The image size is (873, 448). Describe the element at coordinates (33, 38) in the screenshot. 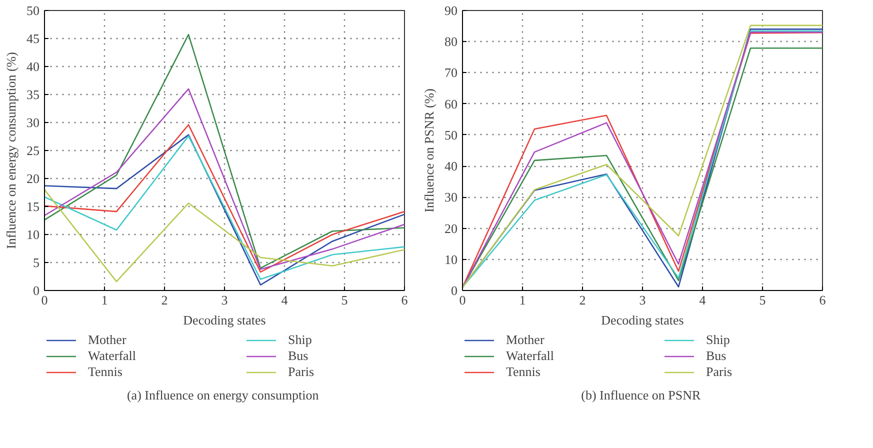

I see `y-tick-label: 45` at that location.